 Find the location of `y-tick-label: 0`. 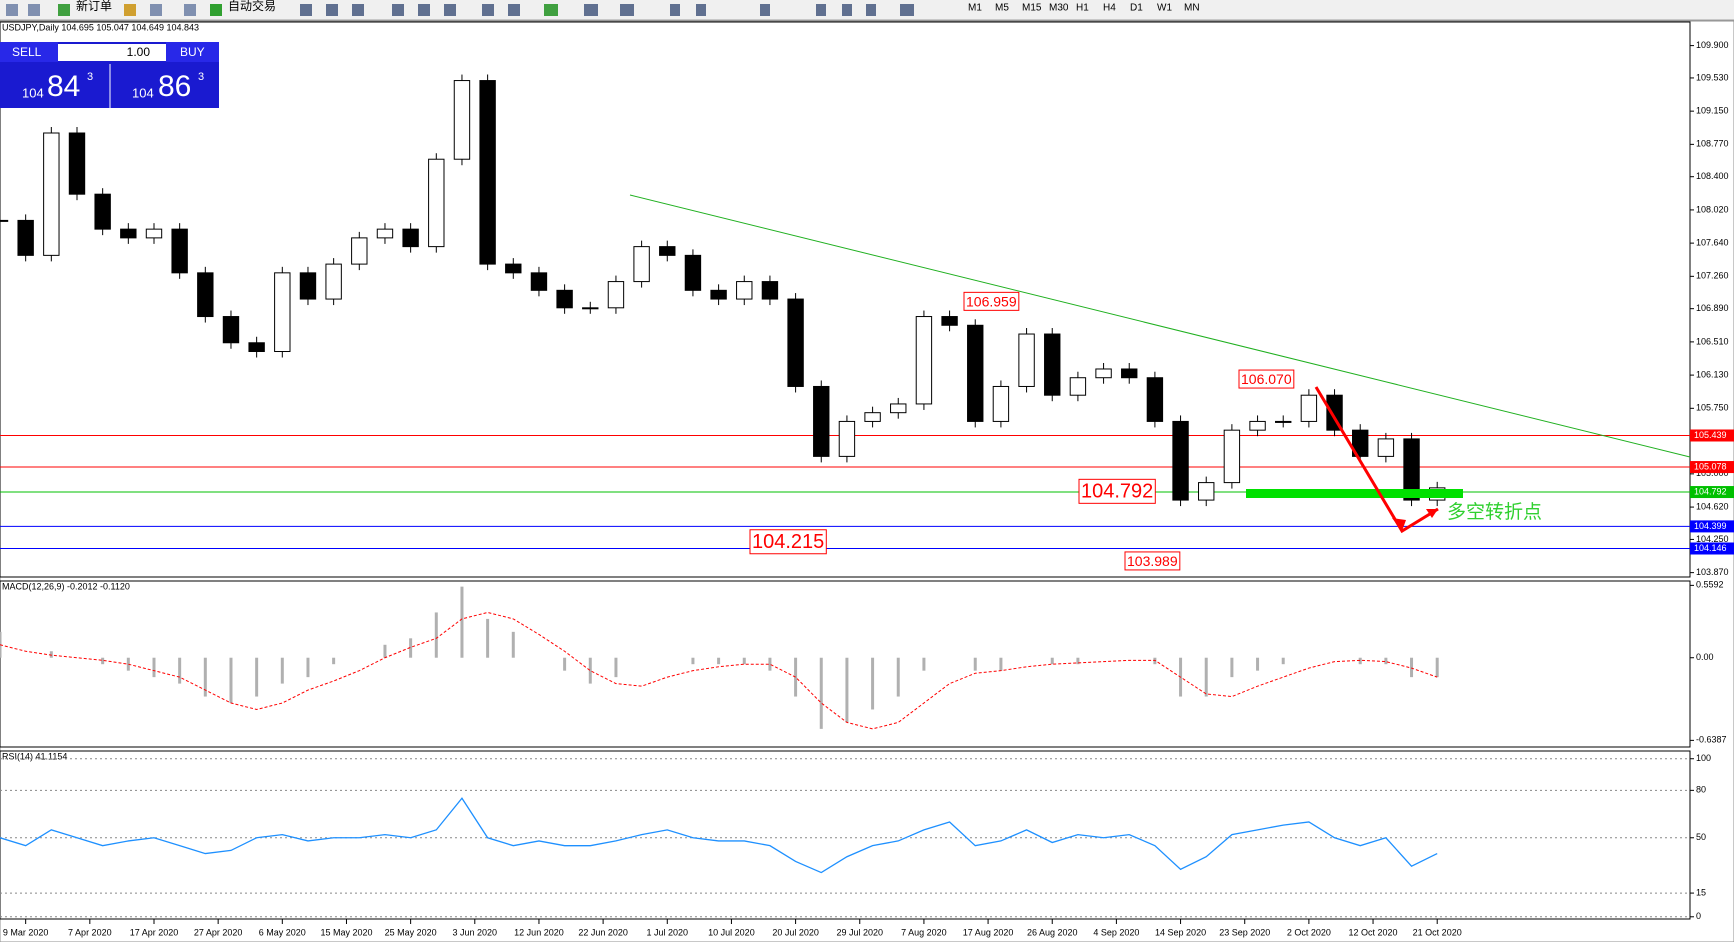

y-tick-label: 0 is located at coordinates (1698, 916).